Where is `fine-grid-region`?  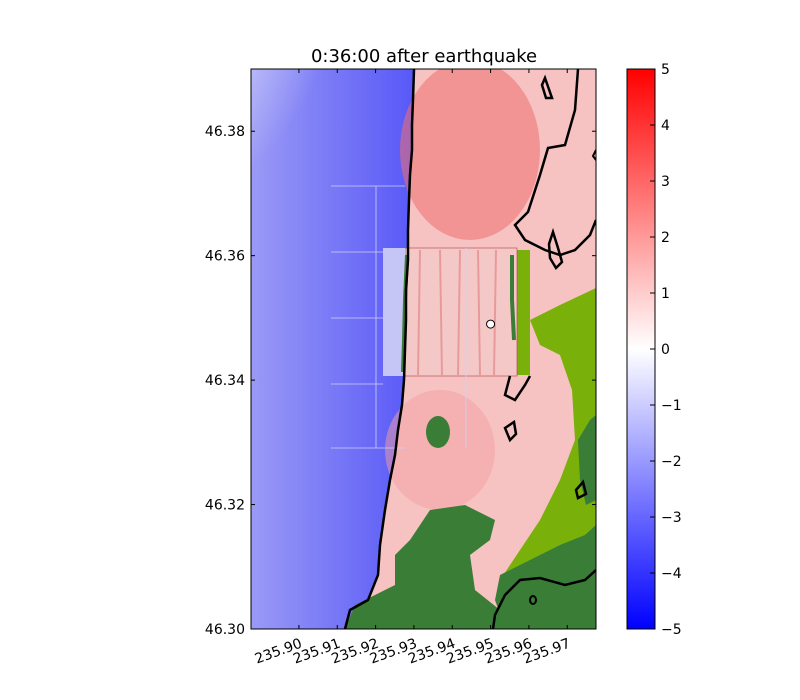
fine-grid-region is located at coordinates (461, 312).